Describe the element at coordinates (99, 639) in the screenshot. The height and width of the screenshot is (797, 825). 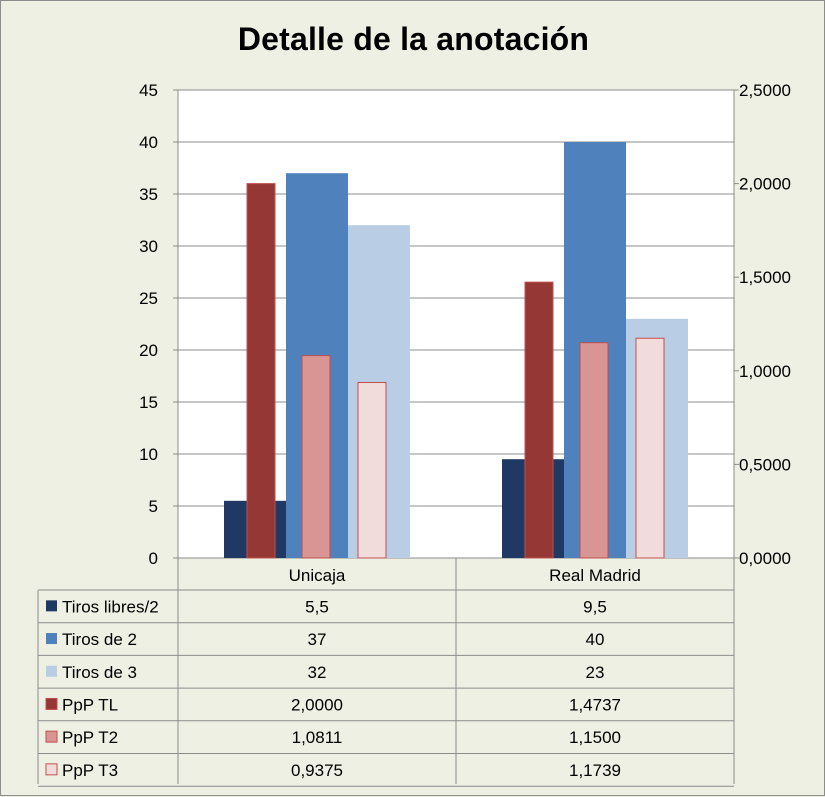
I see `table-row-label: Tiros de 2` at that location.